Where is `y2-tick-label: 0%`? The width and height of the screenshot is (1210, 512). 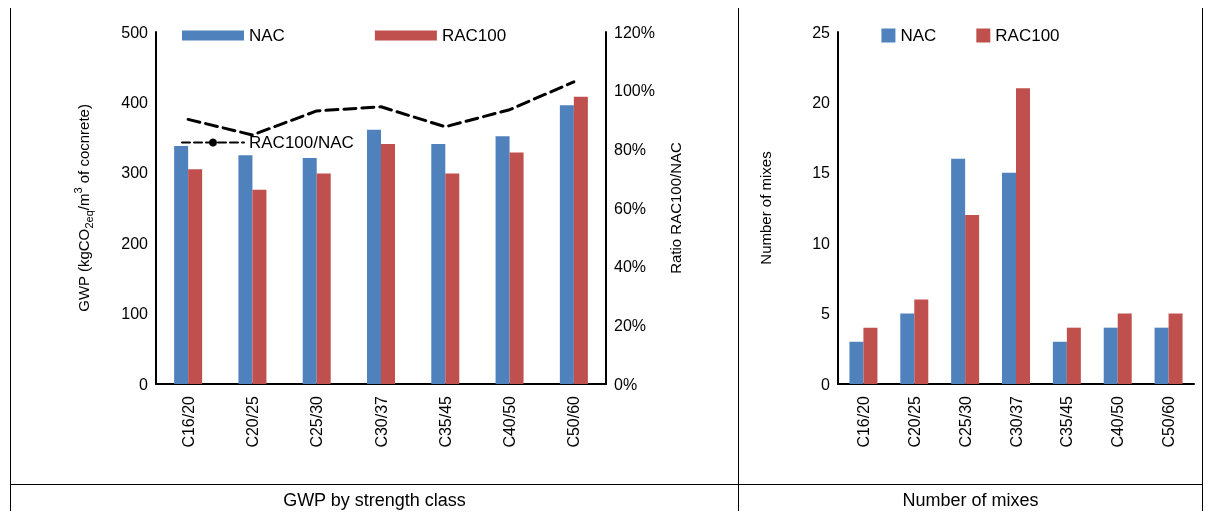 y2-tick-label: 0% is located at coordinates (626, 384).